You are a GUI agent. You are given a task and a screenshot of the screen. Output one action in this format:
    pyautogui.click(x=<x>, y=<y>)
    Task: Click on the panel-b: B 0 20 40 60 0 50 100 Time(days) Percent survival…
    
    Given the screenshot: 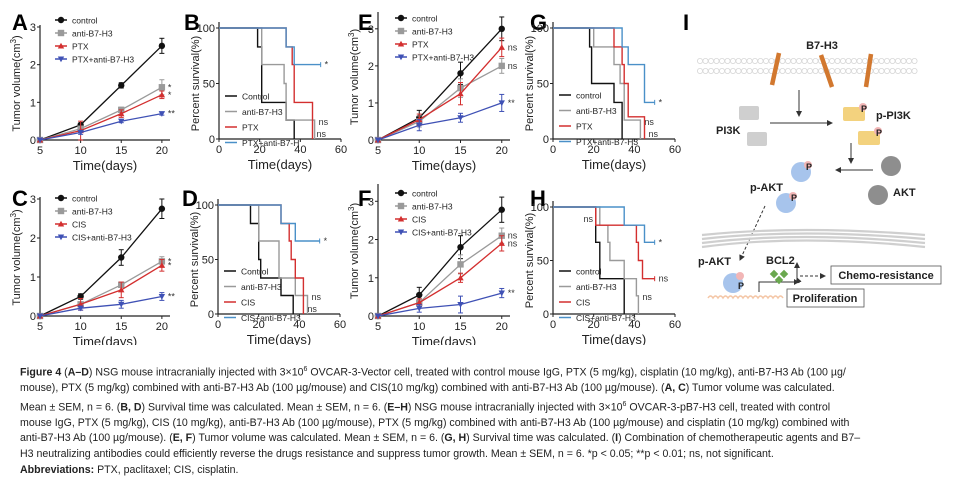 What is the action you would take?
    pyautogui.click(x=265, y=91)
    